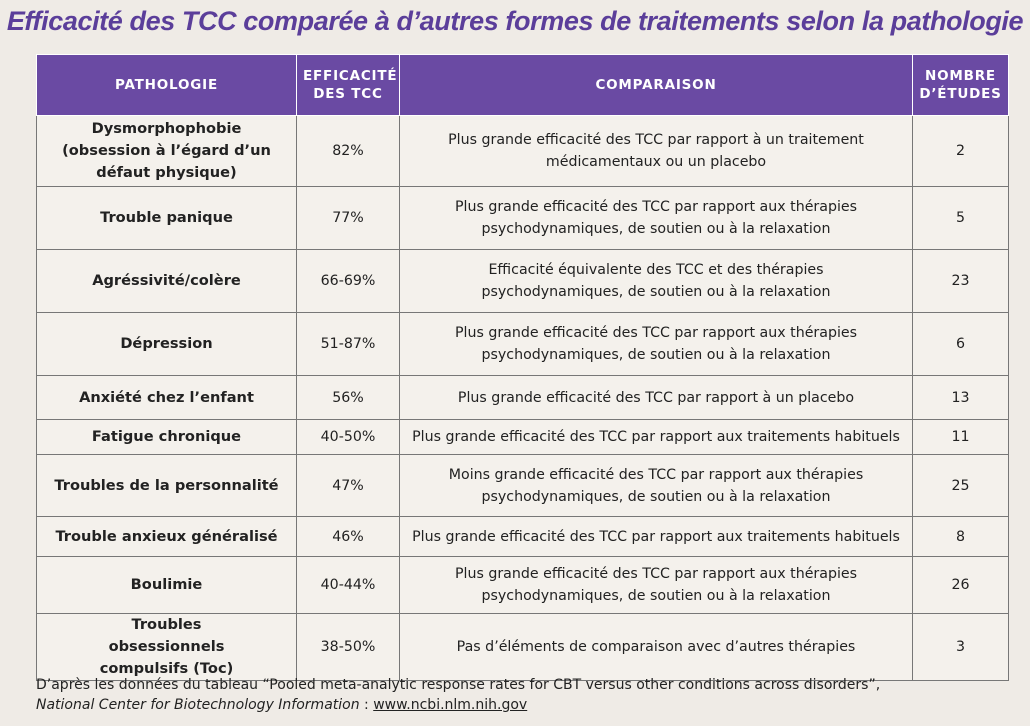  Describe the element at coordinates (960, 344) in the screenshot. I see `cell-etudes: 6` at that location.